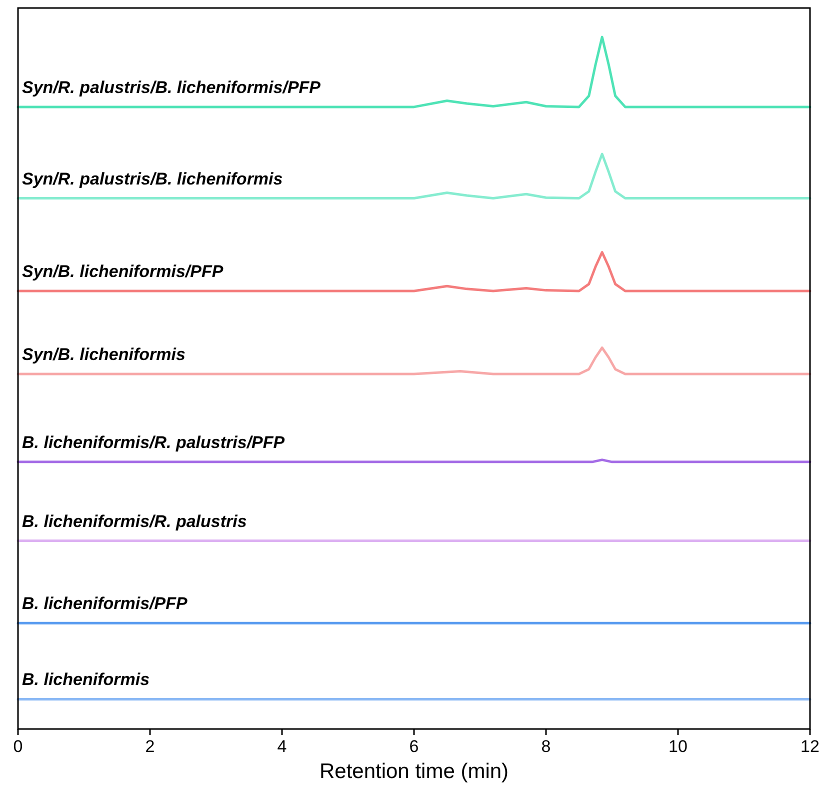 The height and width of the screenshot is (786, 823). Describe the element at coordinates (86, 680) in the screenshot. I see `series-label: B. licheniformis` at that location.